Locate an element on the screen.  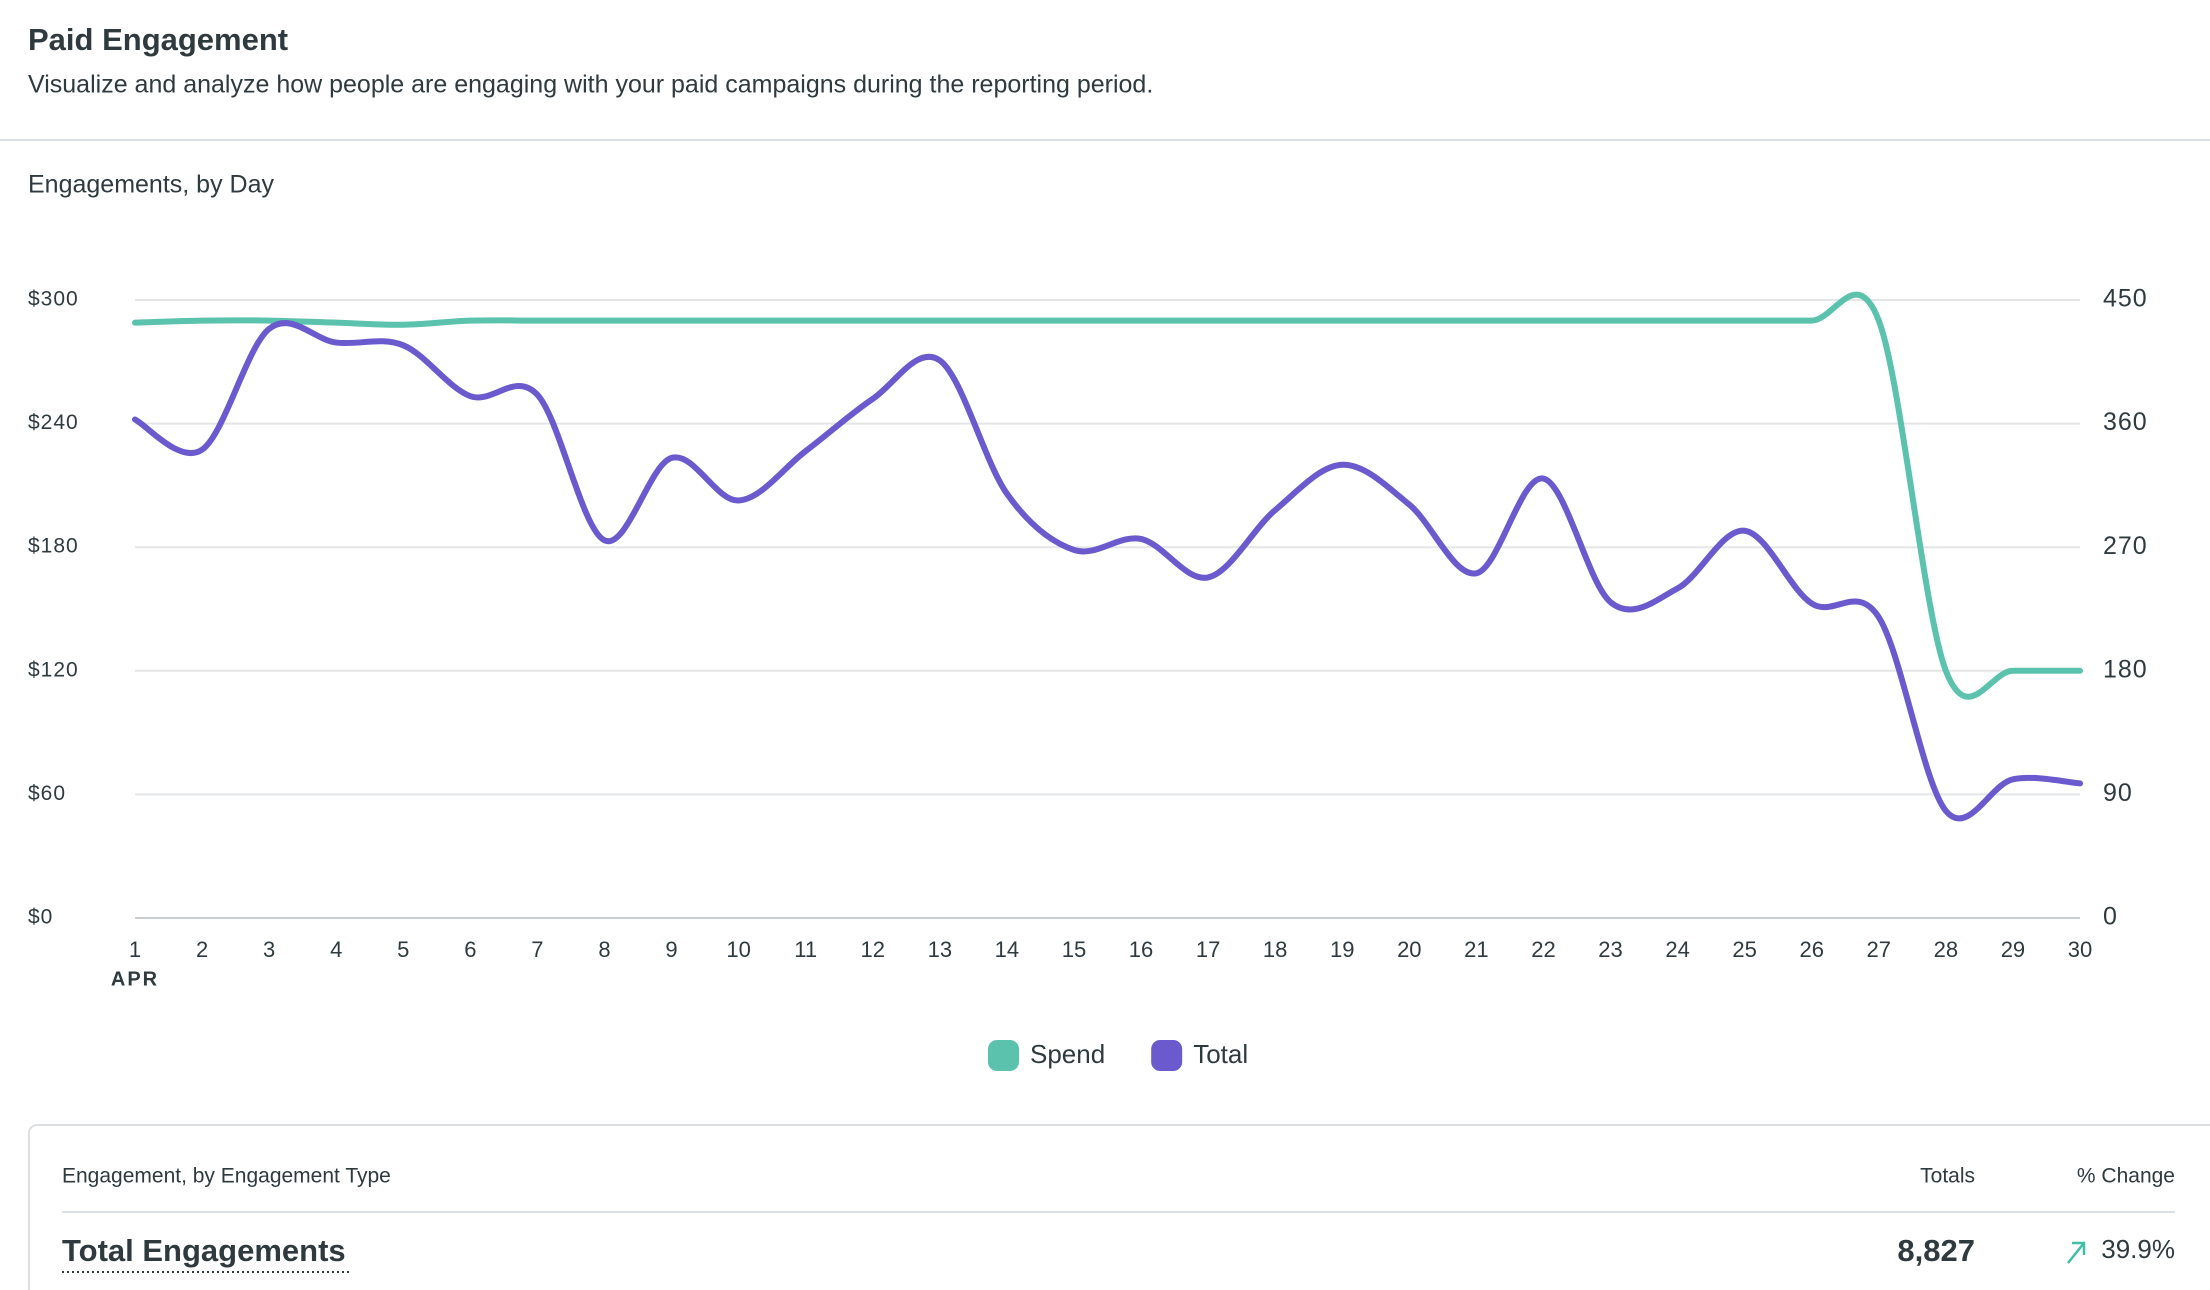
y-tick-label: $120 is located at coordinates (53, 669).